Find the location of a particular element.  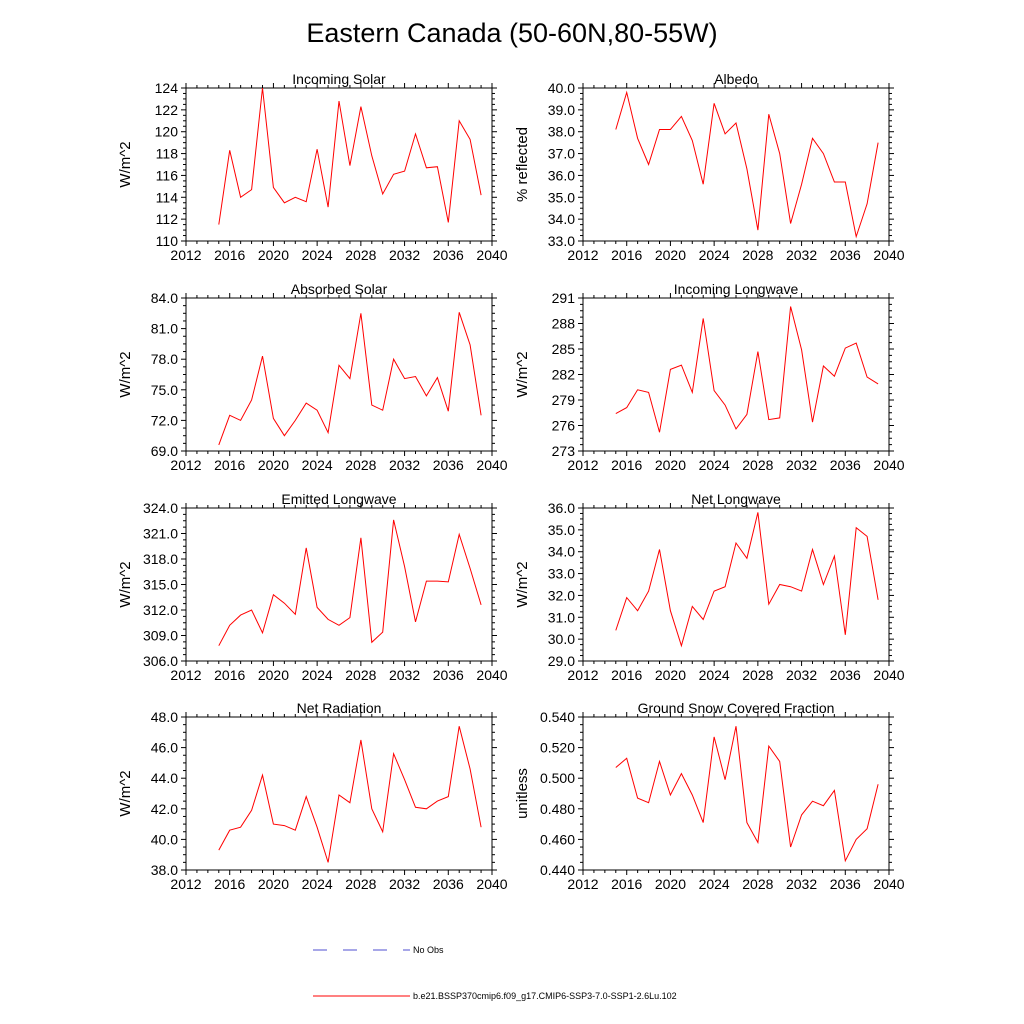

net-longwave-title: Net Longwave is located at coordinates (736, 499).